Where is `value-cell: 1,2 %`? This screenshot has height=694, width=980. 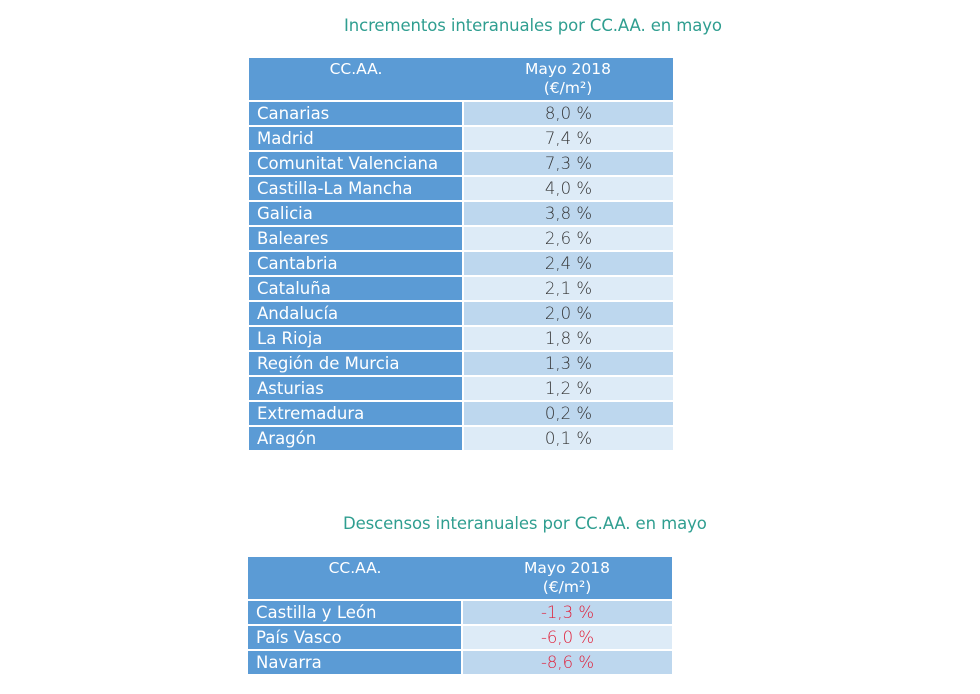
value-cell: 1,2 % is located at coordinates (568, 389).